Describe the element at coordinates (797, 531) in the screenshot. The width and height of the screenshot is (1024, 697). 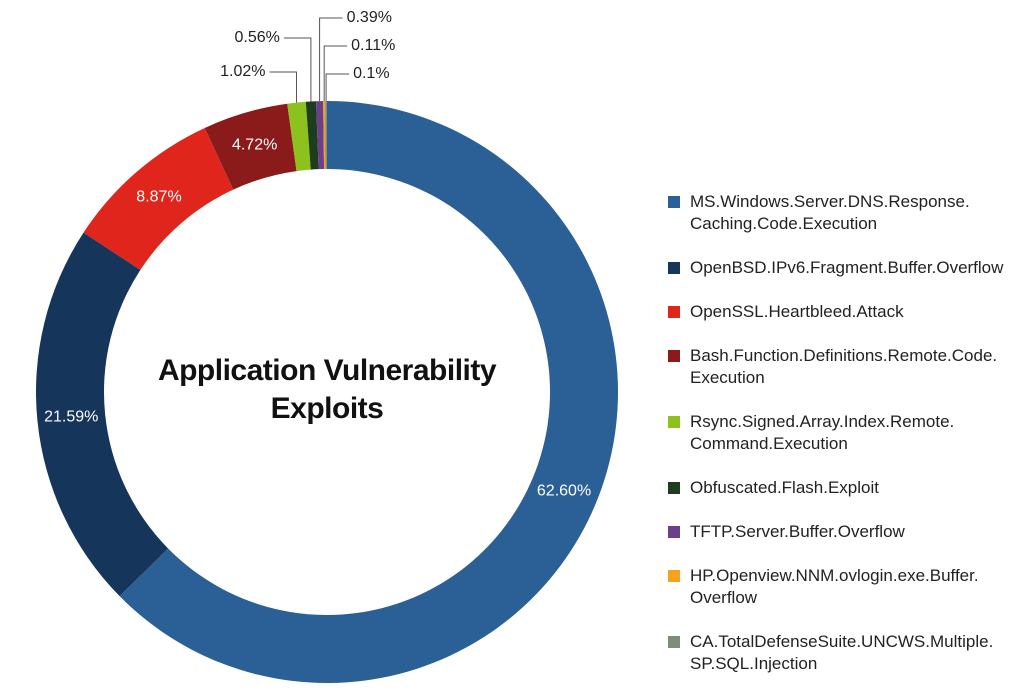
I see `legend-label: TFTP.Server.Buffer.Overflow` at that location.